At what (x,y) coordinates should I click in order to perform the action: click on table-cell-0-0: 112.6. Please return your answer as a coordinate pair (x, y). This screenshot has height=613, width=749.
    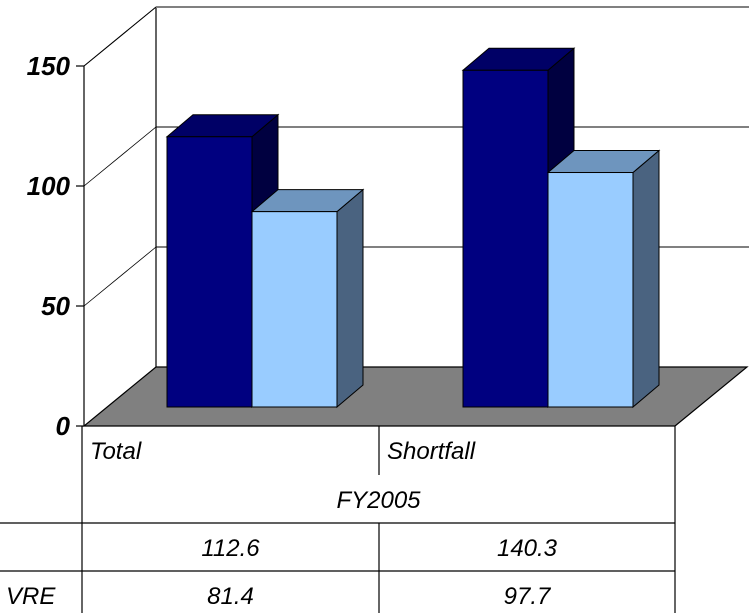
    Looking at the image, I should click on (230, 548).